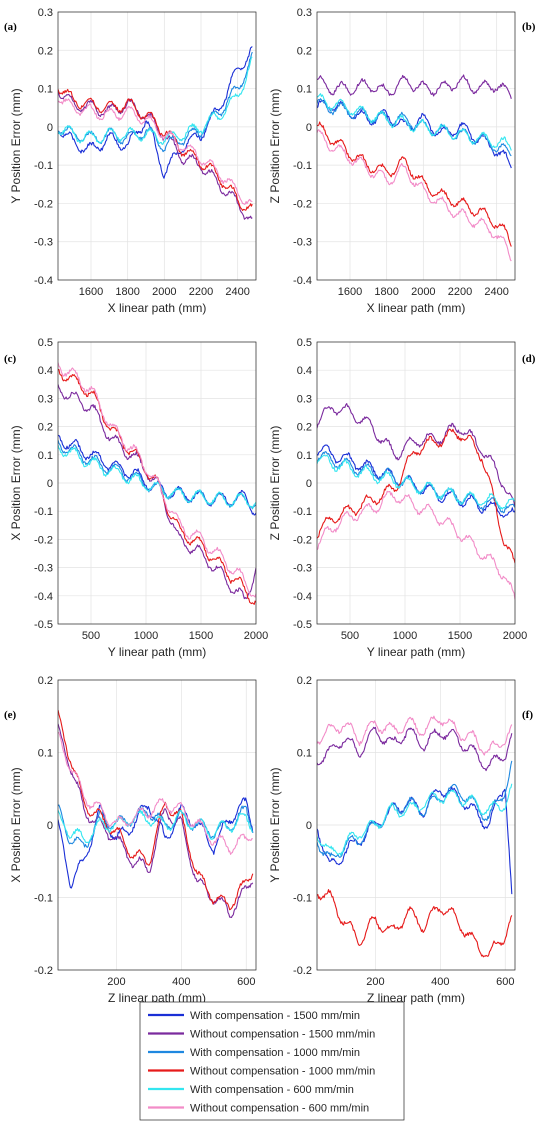 Image resolution: width=550 pixels, height=1126 pixels. I want to click on panel-label: (d), so click(529, 359).